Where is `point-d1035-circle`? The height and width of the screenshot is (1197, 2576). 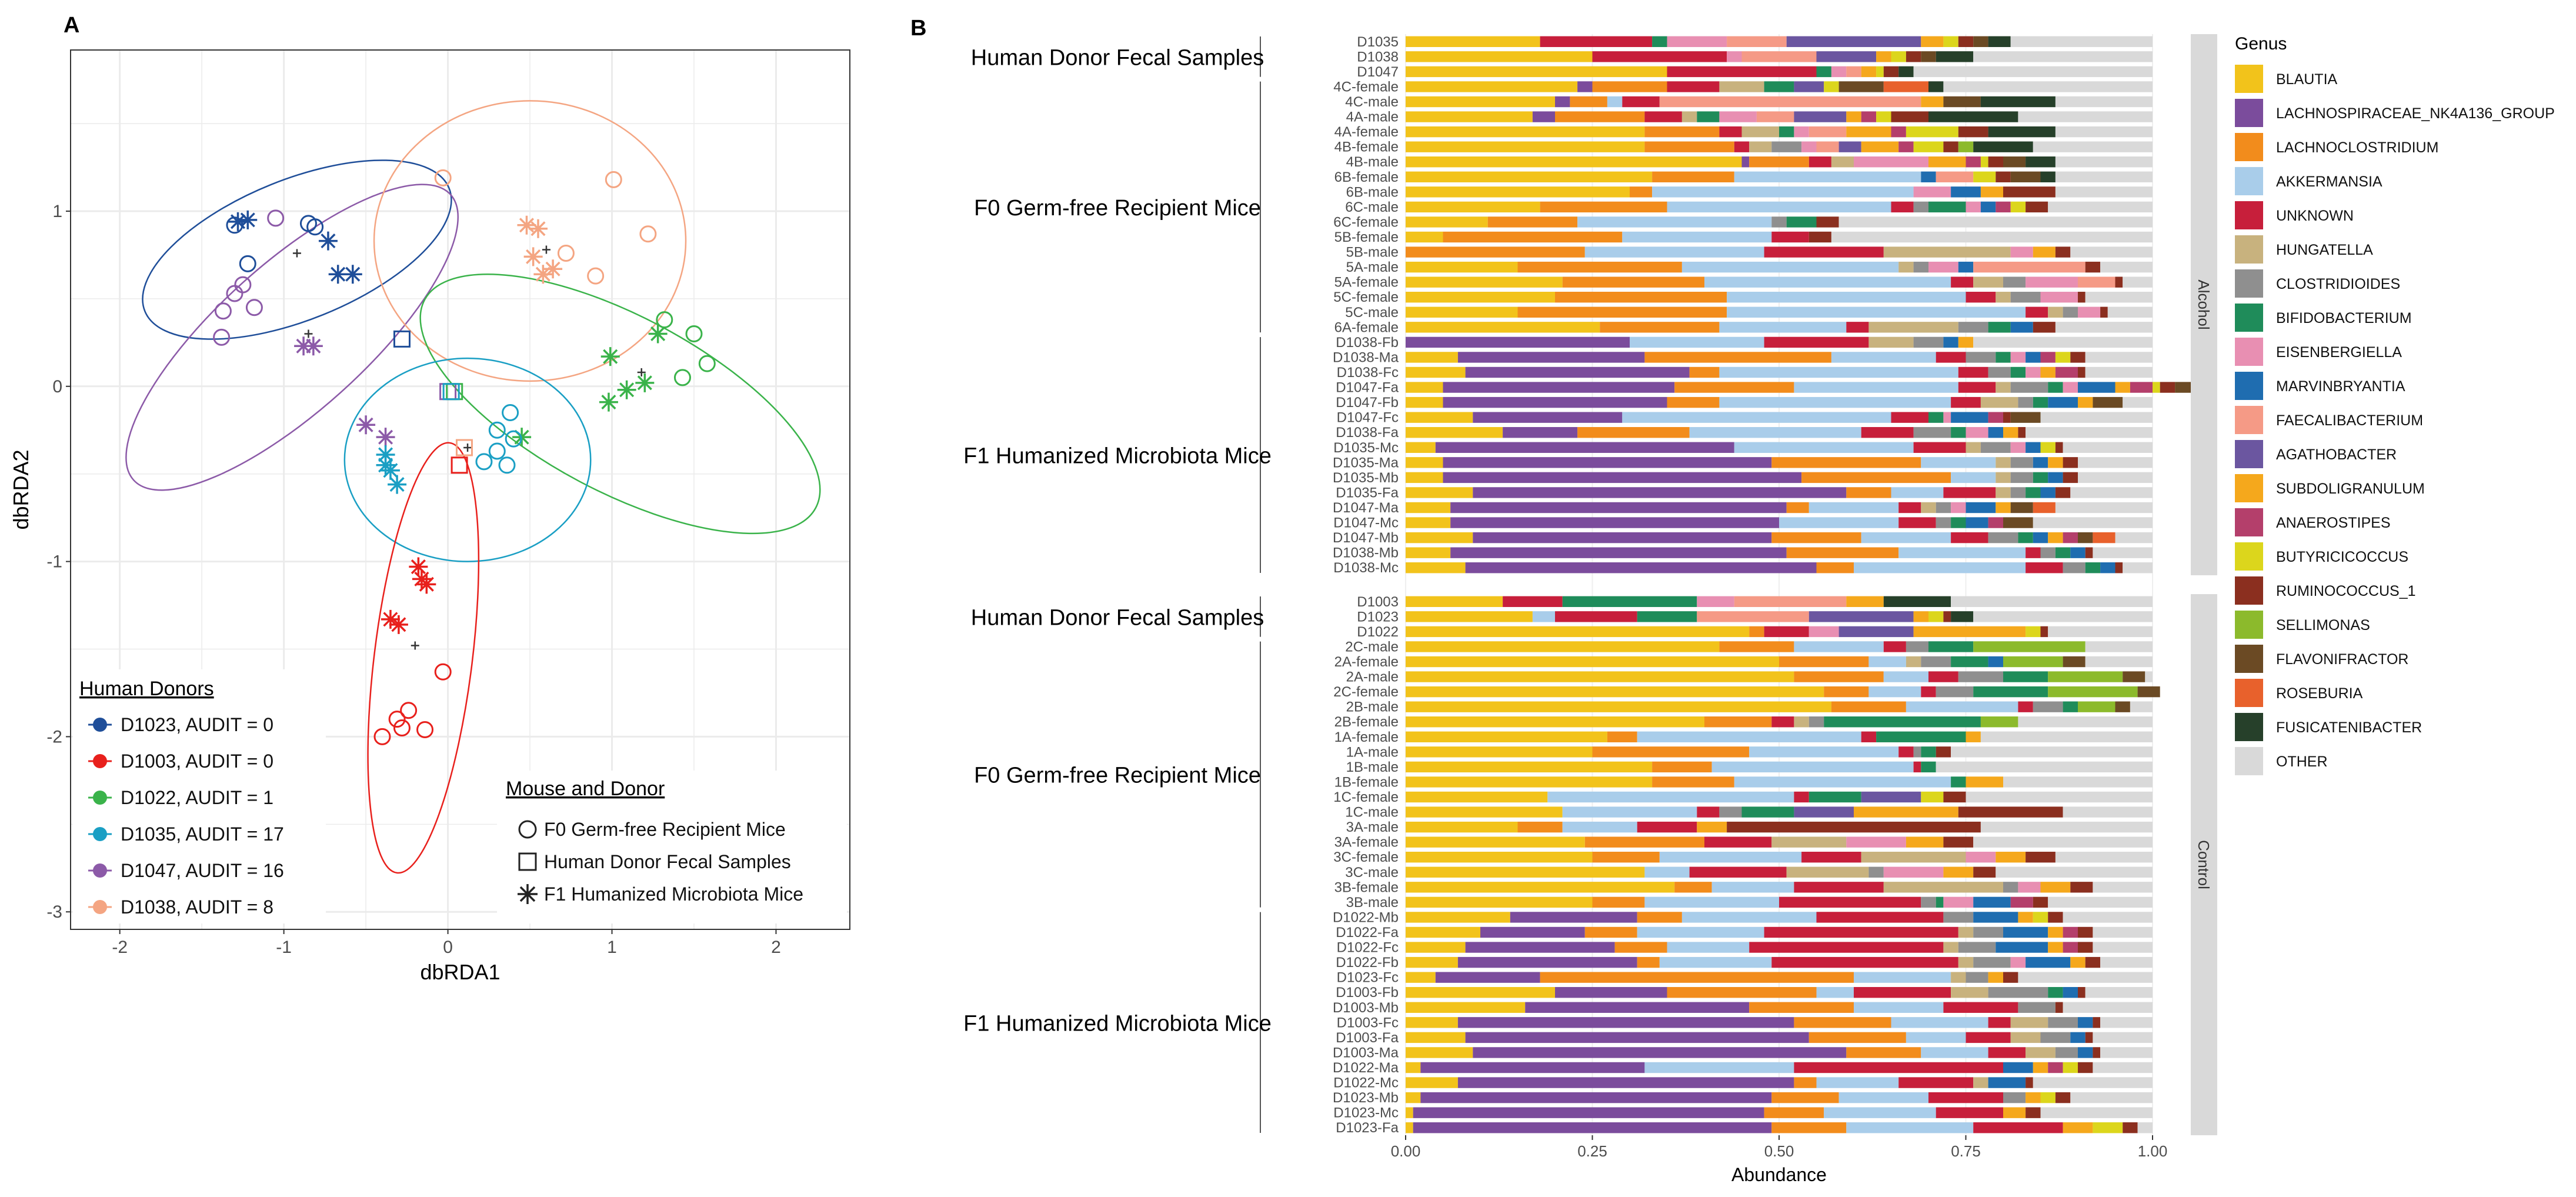 point-d1035-circle is located at coordinates (510, 412).